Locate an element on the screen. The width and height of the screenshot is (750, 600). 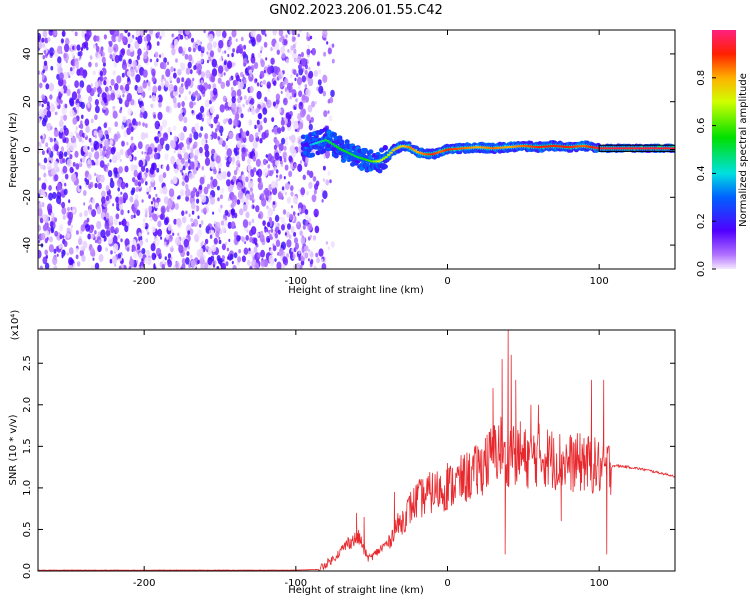
ridge-halo is located at coordinates (371, 152).